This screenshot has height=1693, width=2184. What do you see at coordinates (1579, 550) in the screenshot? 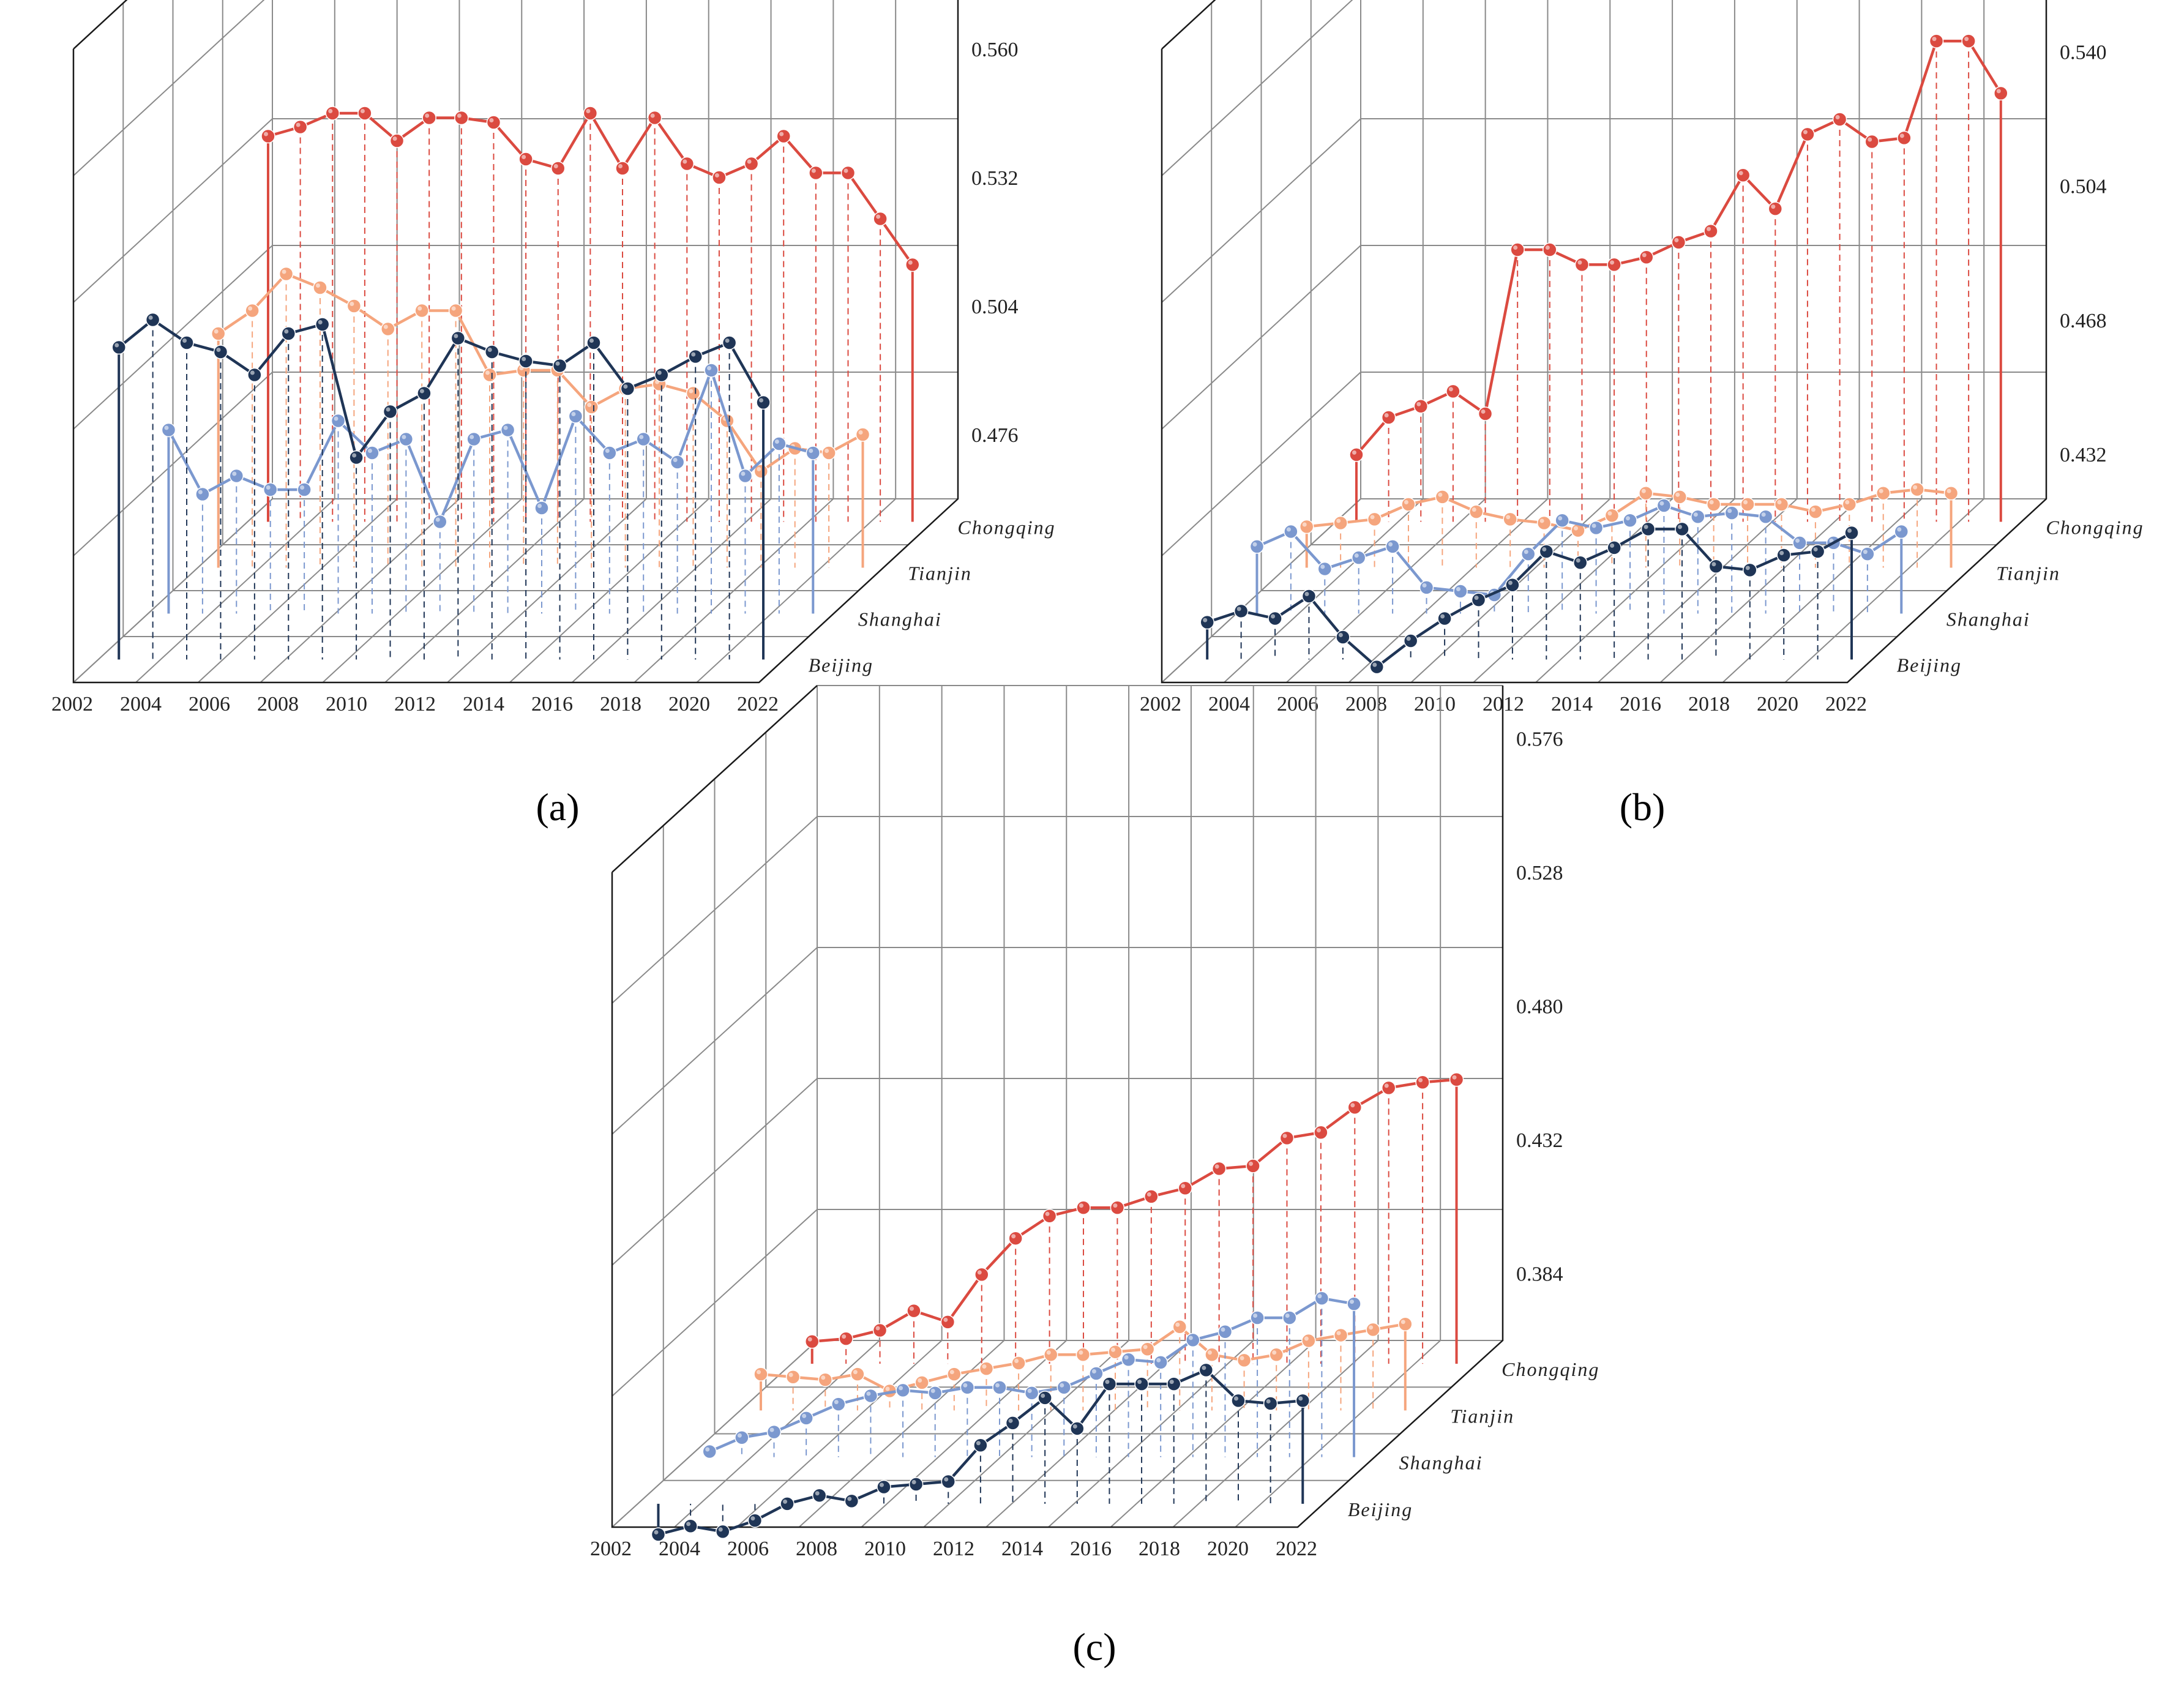
I see `series-line-shanghai` at bounding box center [1579, 550].